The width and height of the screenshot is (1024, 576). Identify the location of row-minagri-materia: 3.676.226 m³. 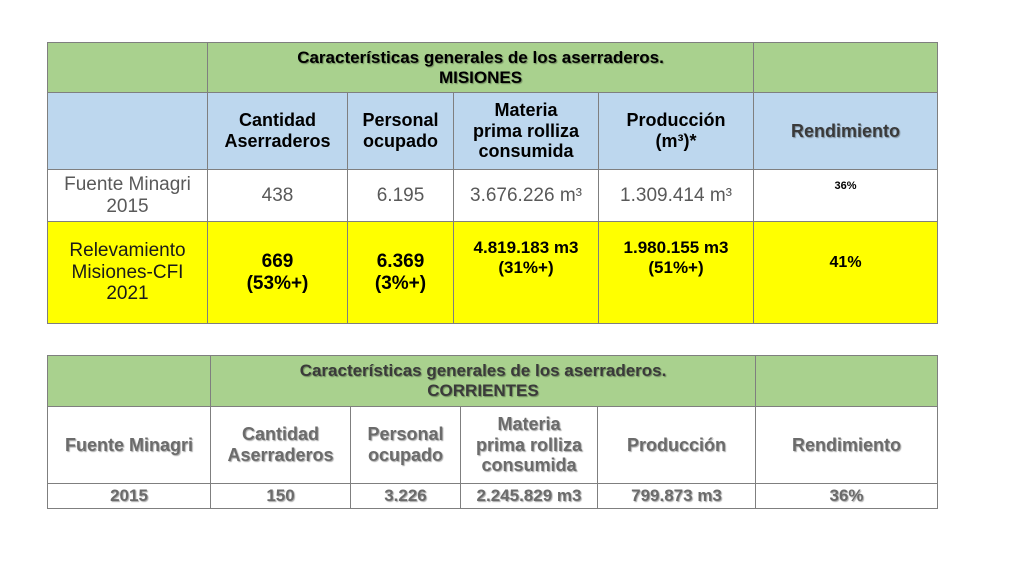
(526, 195).